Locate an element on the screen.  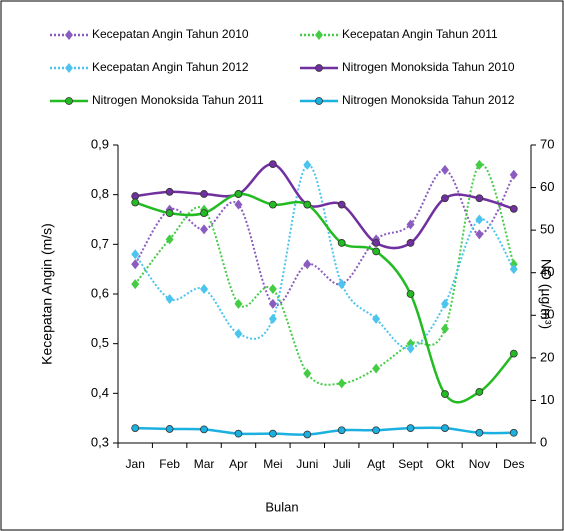
x-tick-label: Des is located at coordinates (513, 464).